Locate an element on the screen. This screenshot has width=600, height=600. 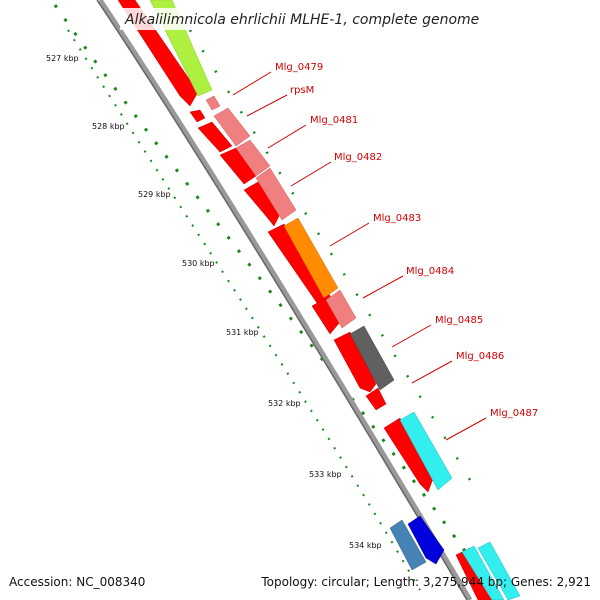
tick-label: 529 kbp is located at coordinates (154, 194).